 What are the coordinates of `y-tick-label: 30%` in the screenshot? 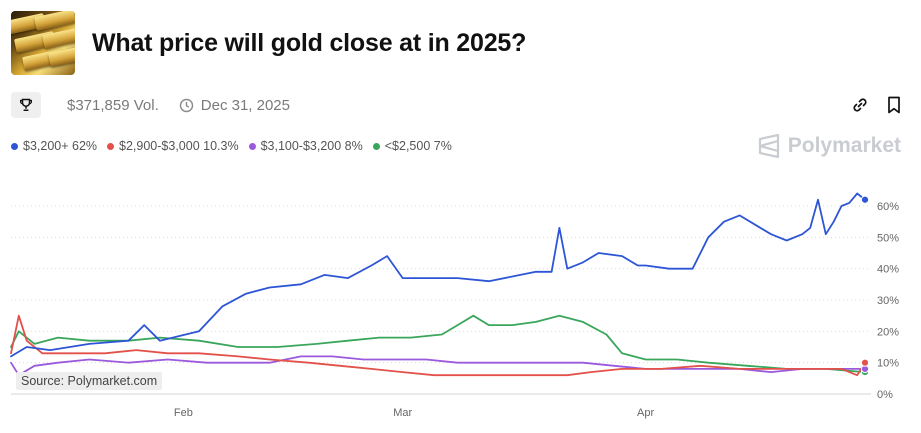 It's located at (888, 301).